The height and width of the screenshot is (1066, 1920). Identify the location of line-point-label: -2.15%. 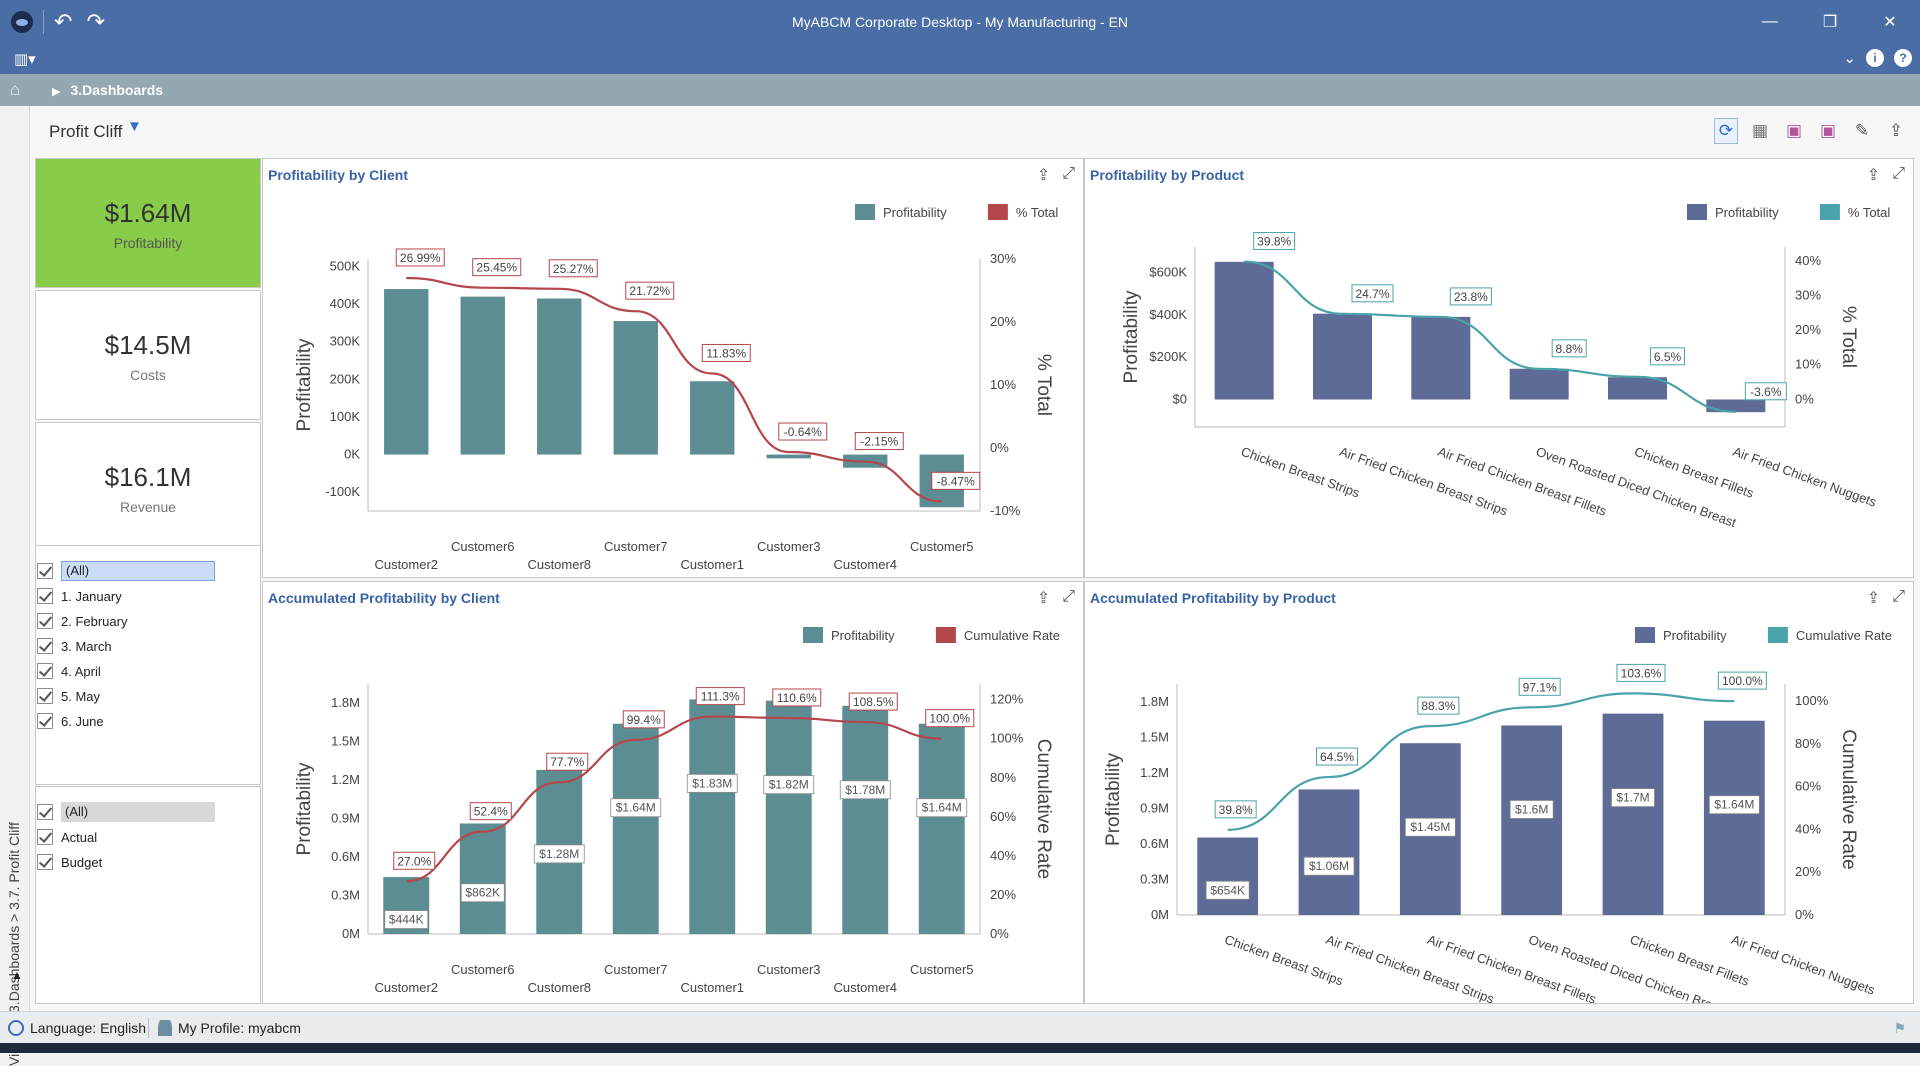
(879, 441).